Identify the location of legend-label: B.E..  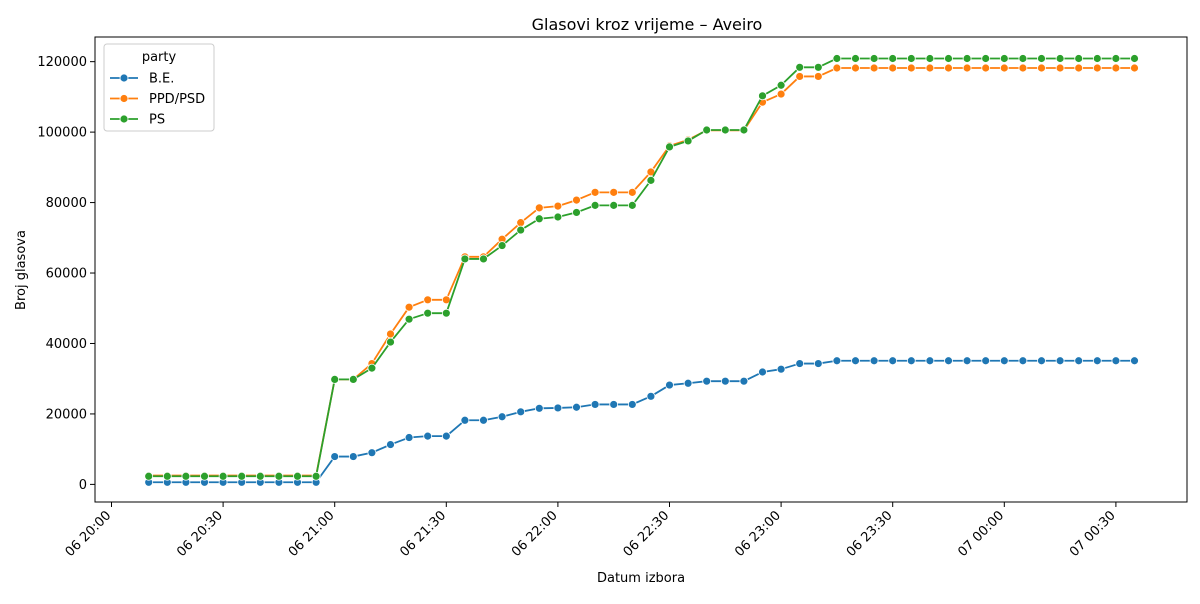
(161, 79).